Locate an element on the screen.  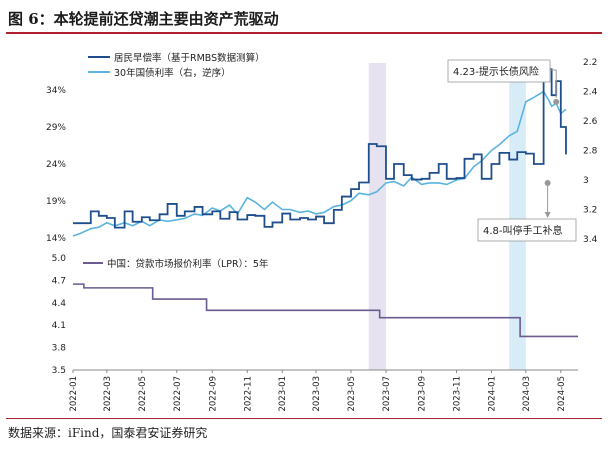
series-line-lpr is located at coordinates (325, 310).